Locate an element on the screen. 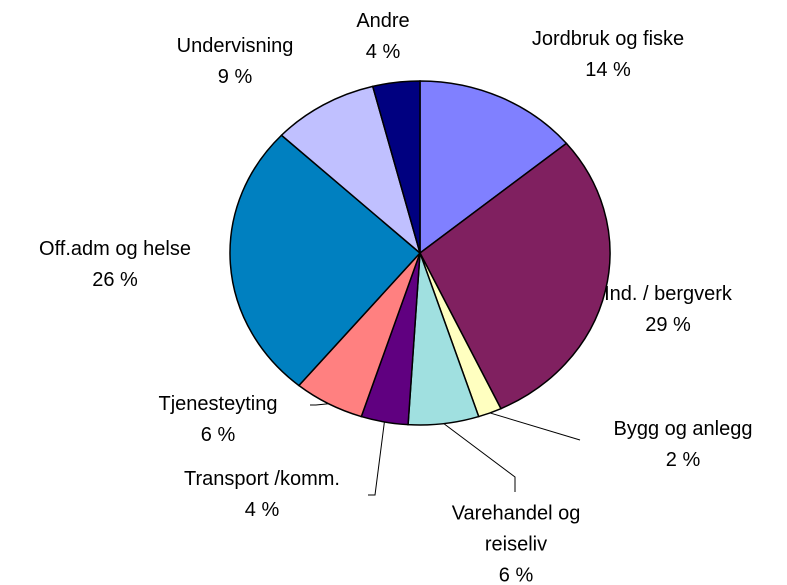  value-label: 9 % is located at coordinates (235, 77).